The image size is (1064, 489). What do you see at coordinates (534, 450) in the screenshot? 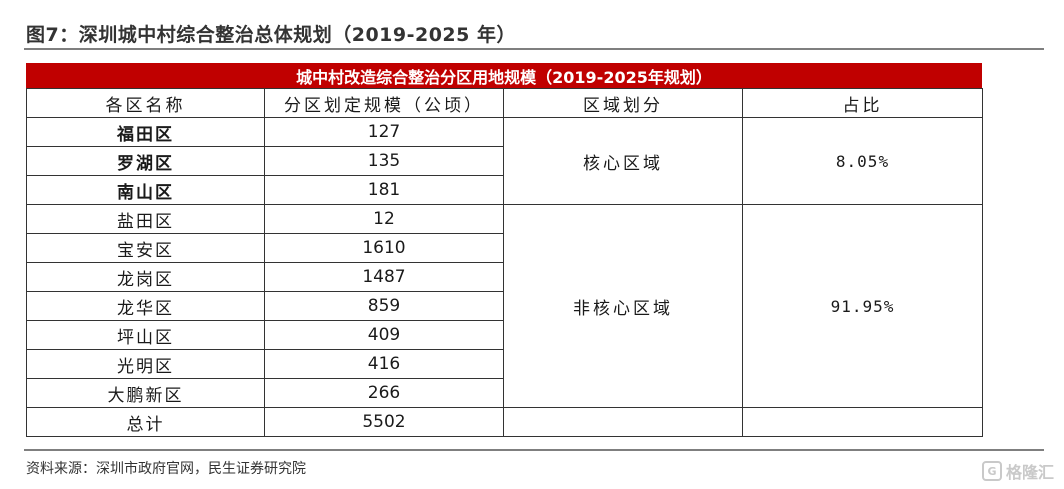
I see `bottom-divider` at bounding box center [534, 450].